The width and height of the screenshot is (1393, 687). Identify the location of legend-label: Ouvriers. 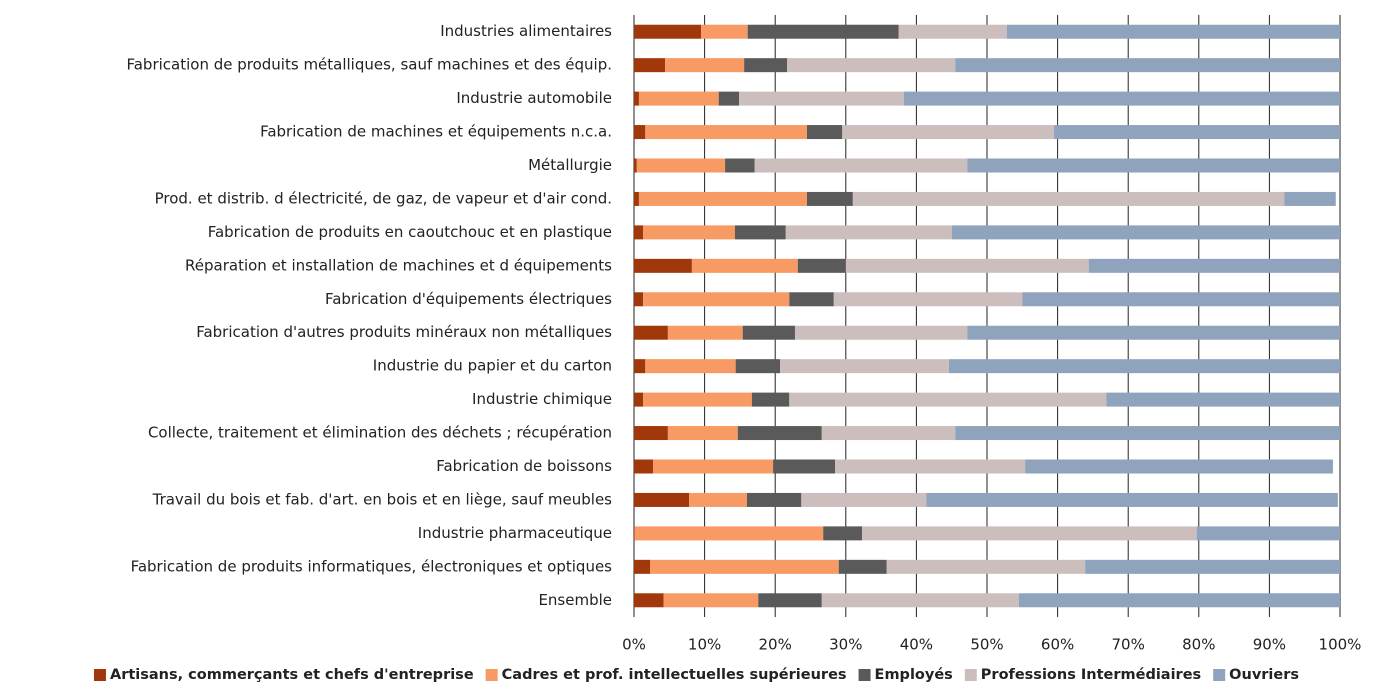
(1264, 675).